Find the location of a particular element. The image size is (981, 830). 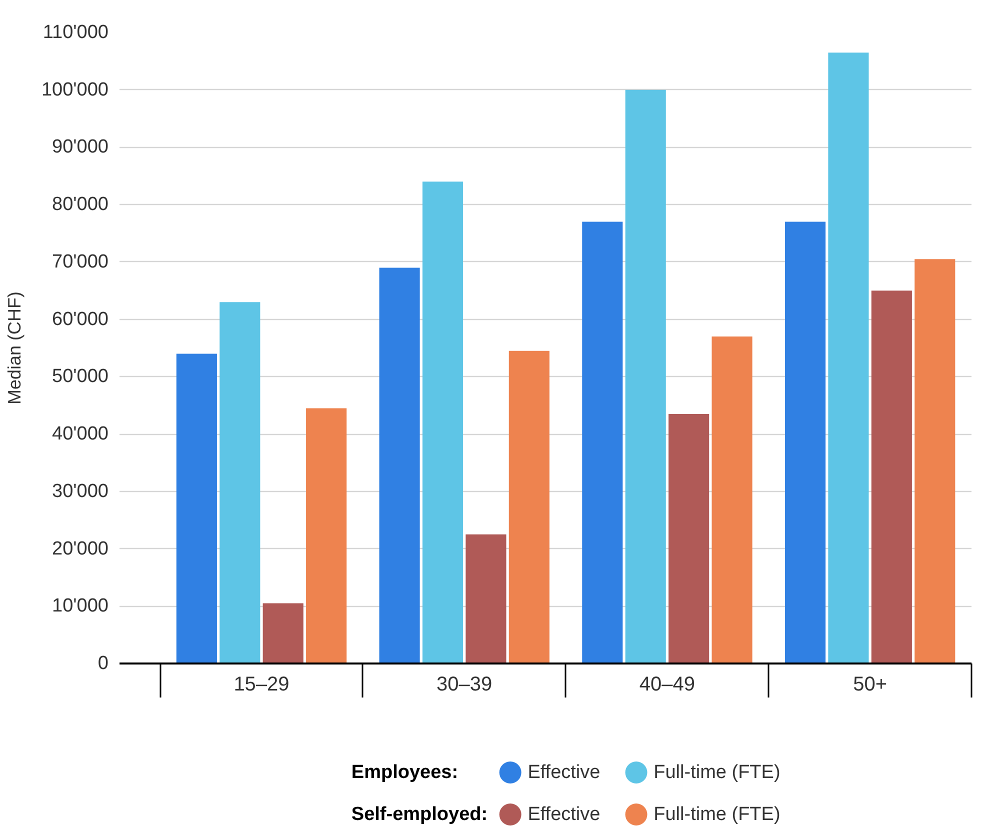

y-tick-label: 90'000 is located at coordinates (80, 147).